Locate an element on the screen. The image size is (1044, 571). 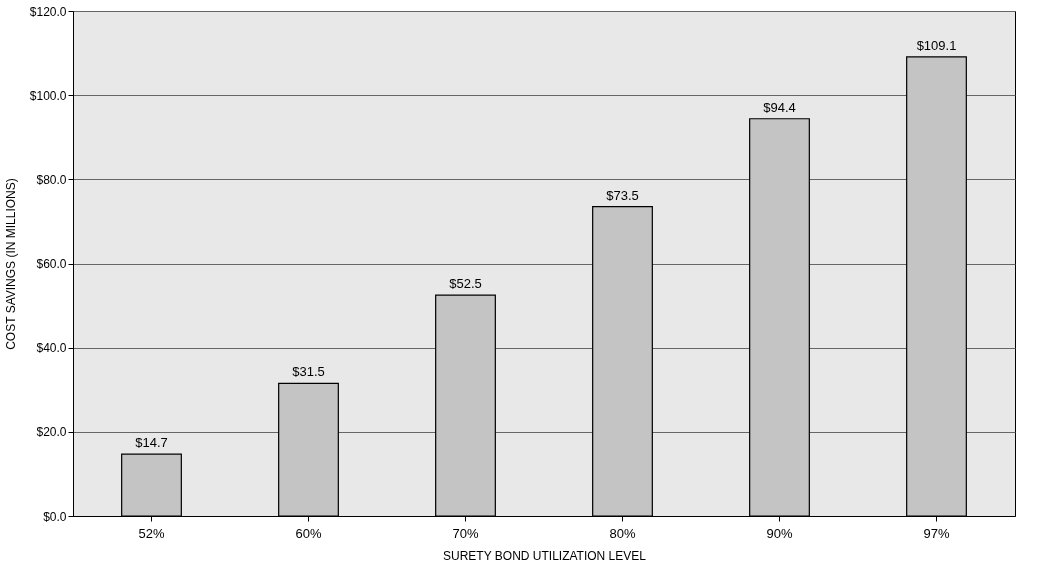
y-tick-label: $40.0 is located at coordinates (51, 348).